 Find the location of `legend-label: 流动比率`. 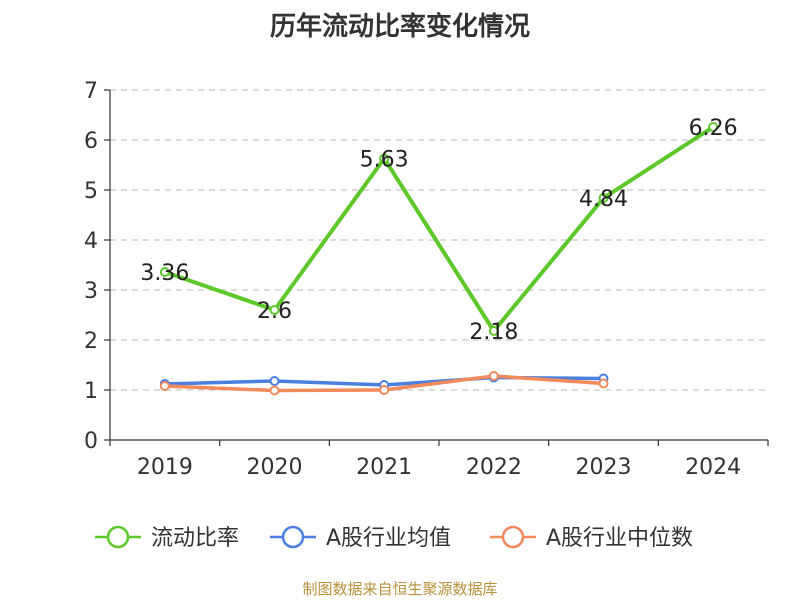

legend-label: 流动比率 is located at coordinates (195, 538).